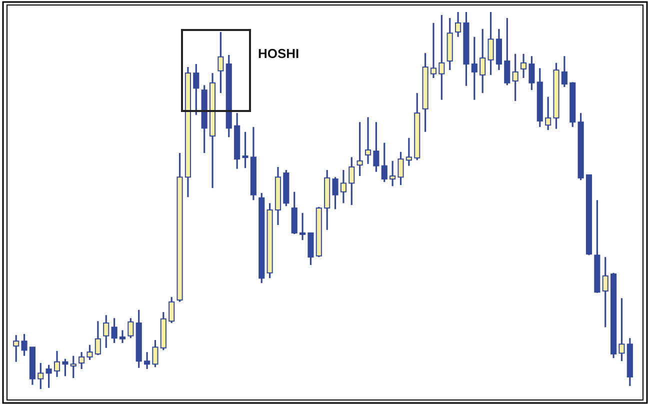 Image resolution: width=650 pixels, height=405 pixels. Describe the element at coordinates (279, 53) in the screenshot. I see `annotation: HOSHI` at that location.